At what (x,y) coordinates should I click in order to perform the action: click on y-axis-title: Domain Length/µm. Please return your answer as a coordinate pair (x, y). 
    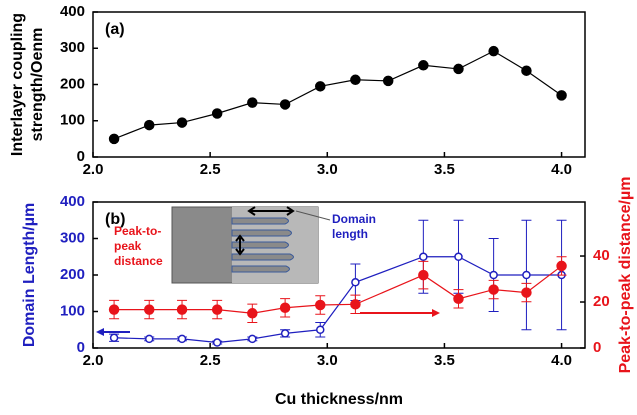
    Looking at the image, I should click on (29, 275).